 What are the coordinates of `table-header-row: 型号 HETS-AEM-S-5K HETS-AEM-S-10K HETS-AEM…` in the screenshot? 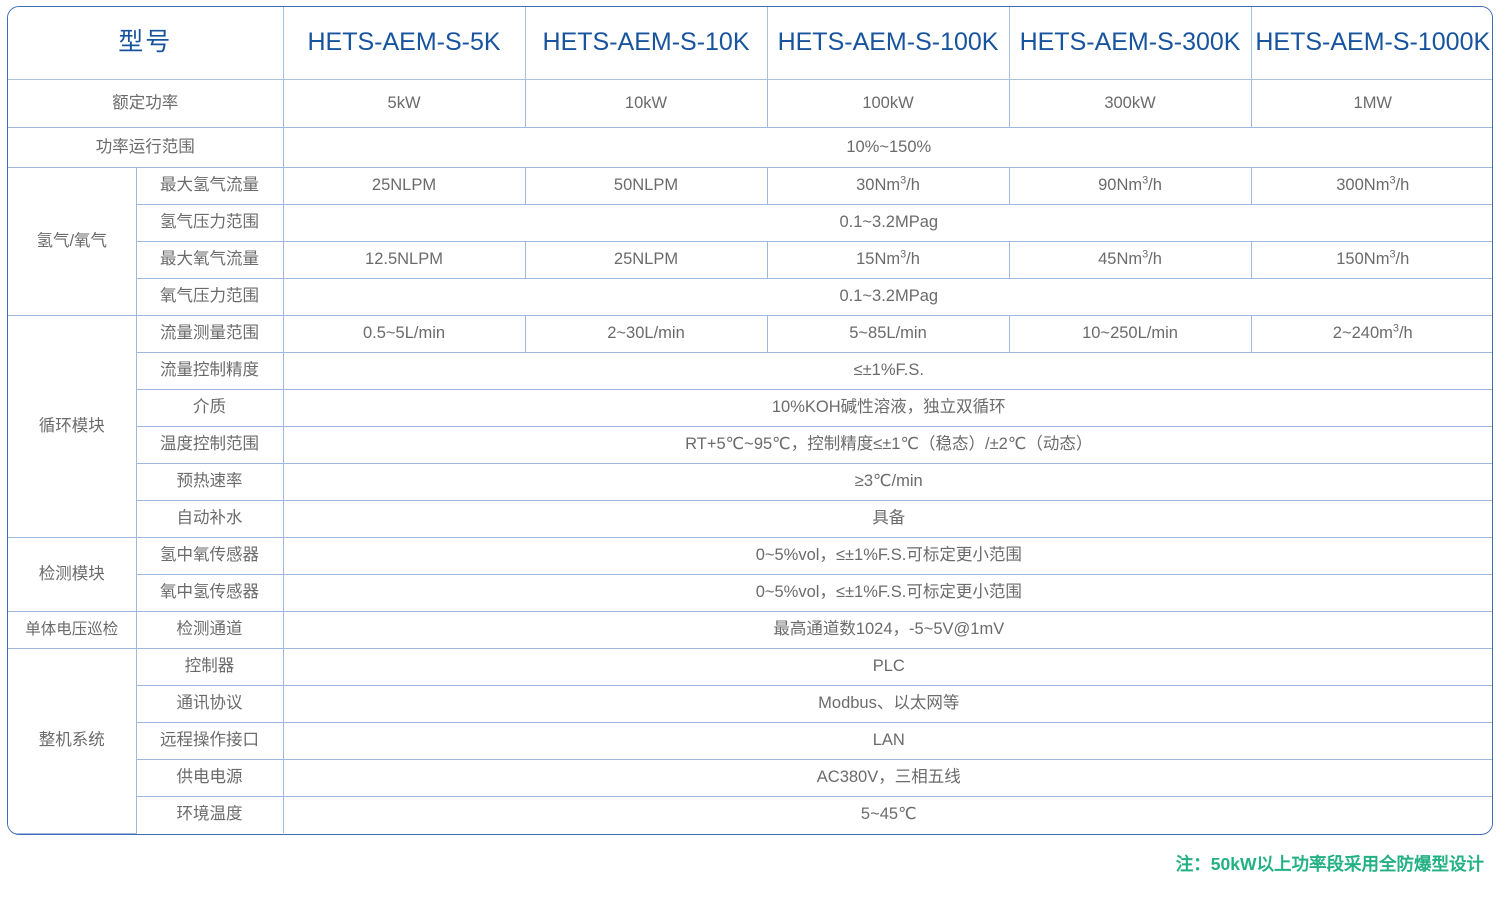 It's located at (750, 43).